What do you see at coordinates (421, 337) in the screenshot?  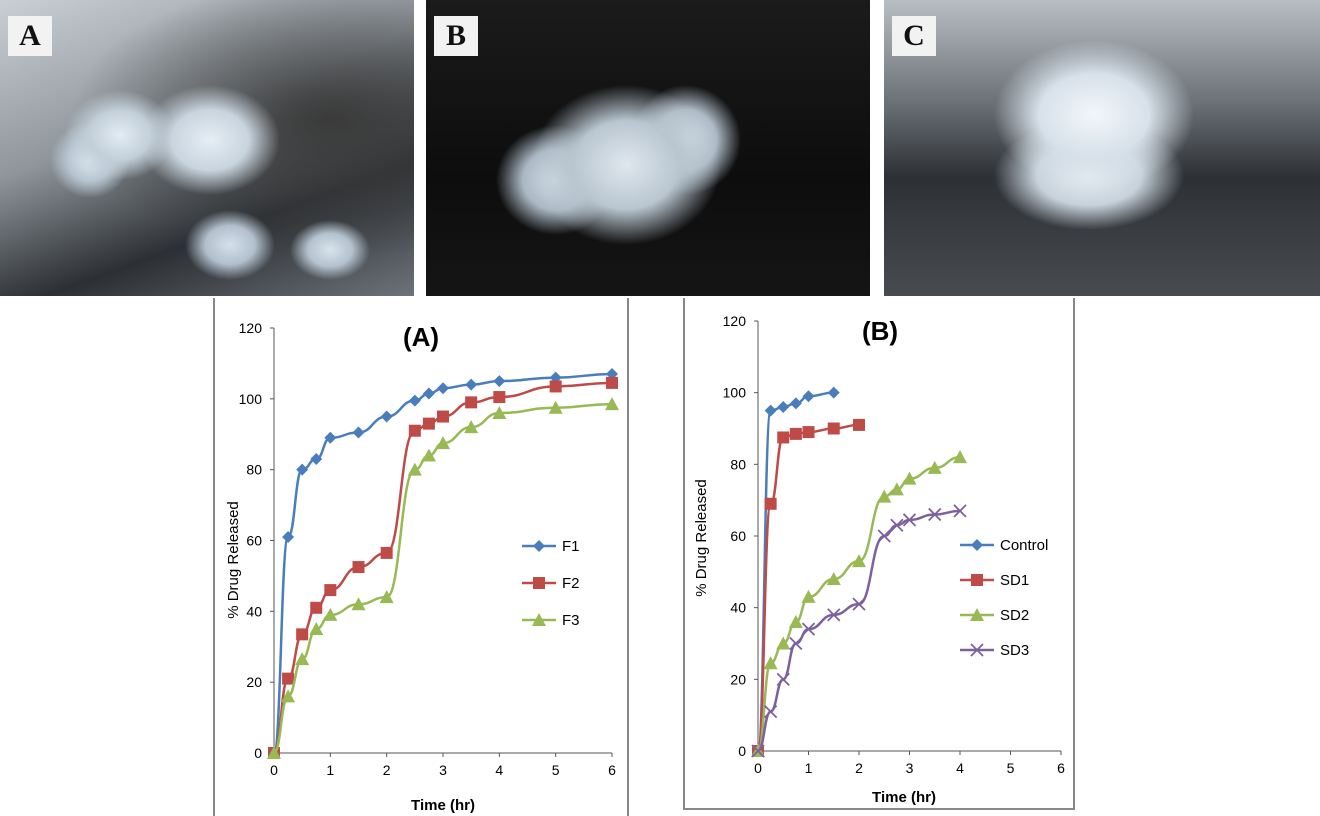 I see `chart-a-title: (A)` at bounding box center [421, 337].